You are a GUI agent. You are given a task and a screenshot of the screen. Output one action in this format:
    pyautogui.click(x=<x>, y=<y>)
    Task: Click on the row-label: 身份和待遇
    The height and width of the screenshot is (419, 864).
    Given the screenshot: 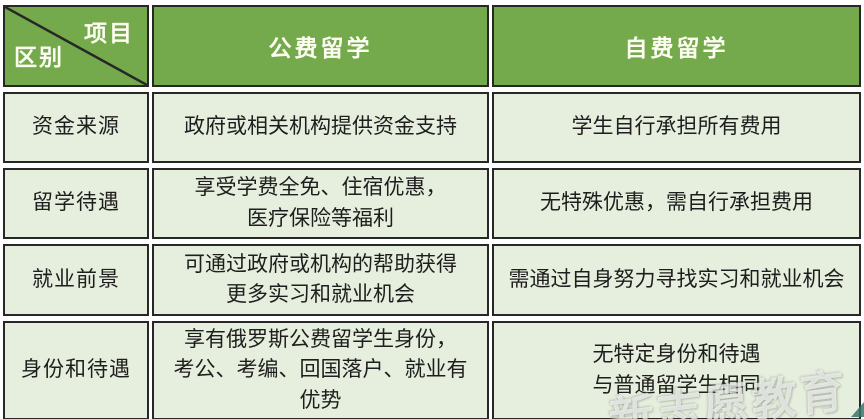 What is the action you would take?
    pyautogui.click(x=76, y=370)
    